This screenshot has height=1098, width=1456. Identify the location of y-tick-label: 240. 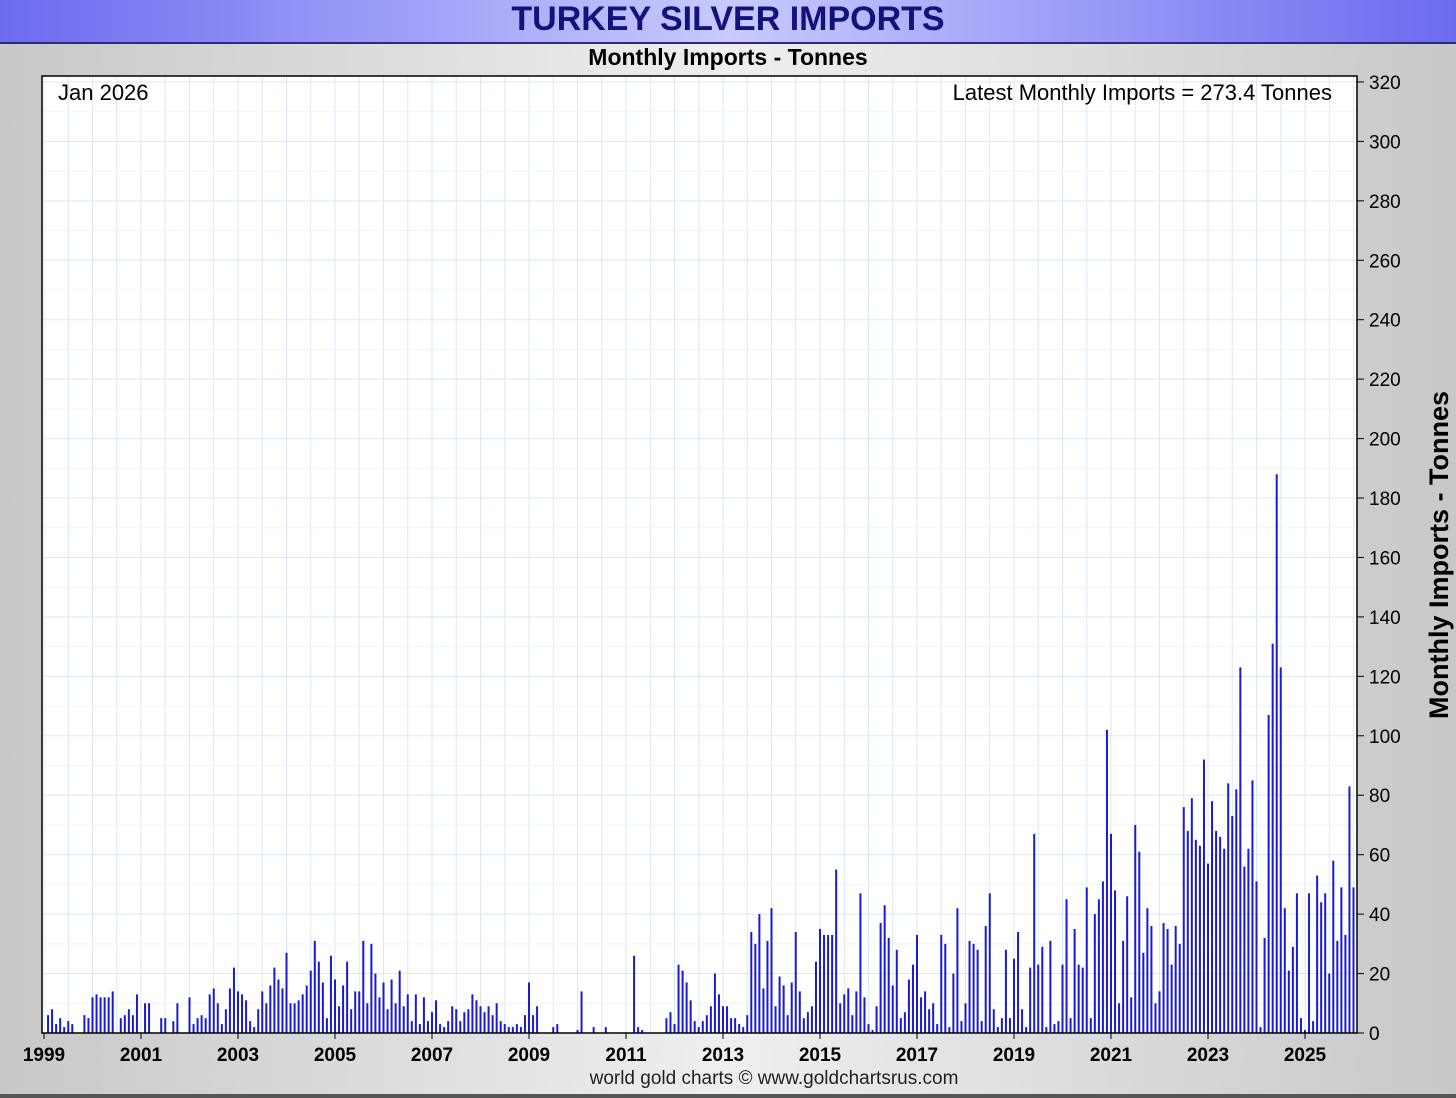
(1385, 321).